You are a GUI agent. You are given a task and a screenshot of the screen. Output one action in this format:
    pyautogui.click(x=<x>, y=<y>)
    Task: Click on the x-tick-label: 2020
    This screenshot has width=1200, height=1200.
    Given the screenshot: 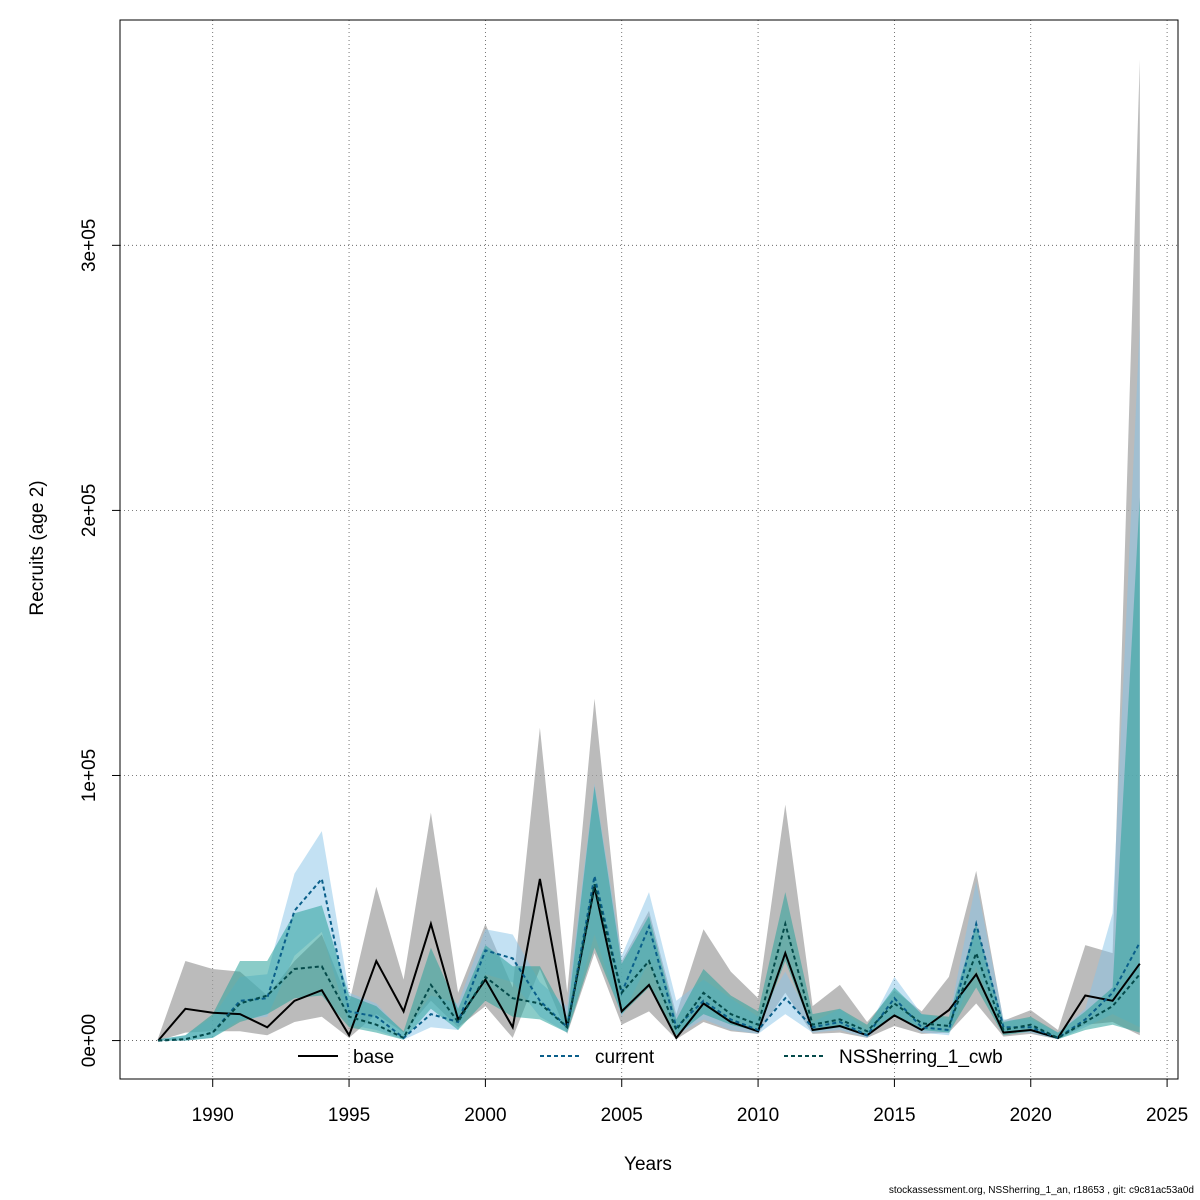 What is the action you would take?
    pyautogui.click(x=1031, y=1115)
    